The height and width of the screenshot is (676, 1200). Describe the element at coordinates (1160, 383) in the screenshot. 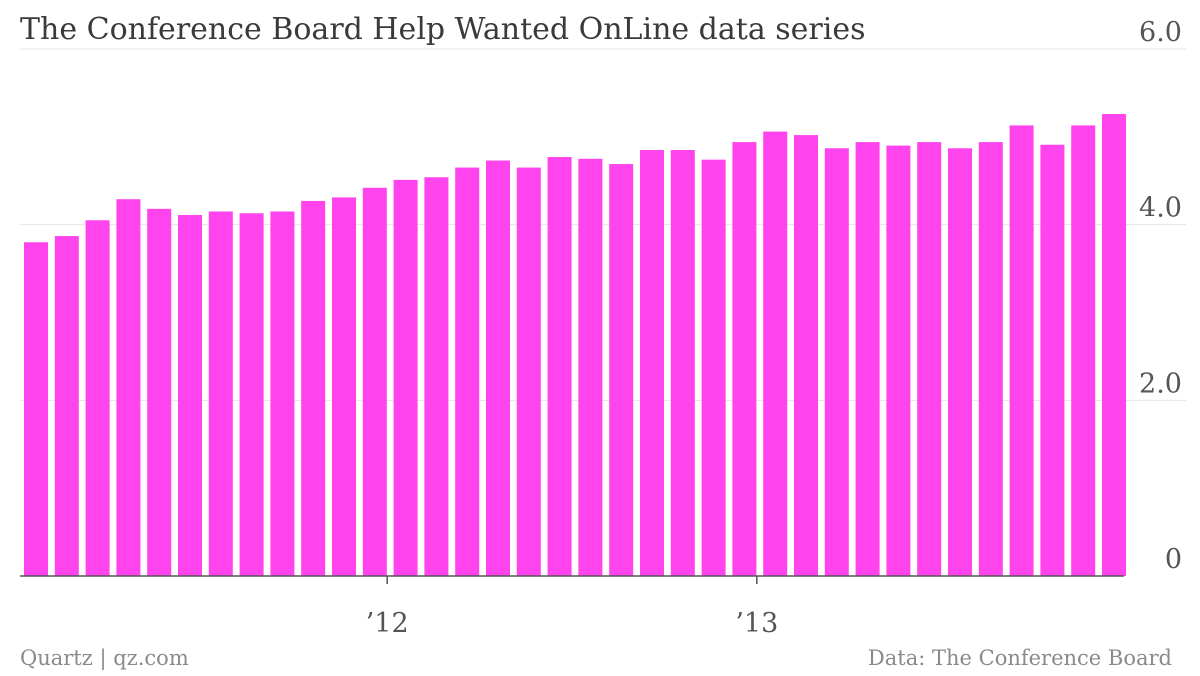

I see `y-tick-label: 2.0` at that location.